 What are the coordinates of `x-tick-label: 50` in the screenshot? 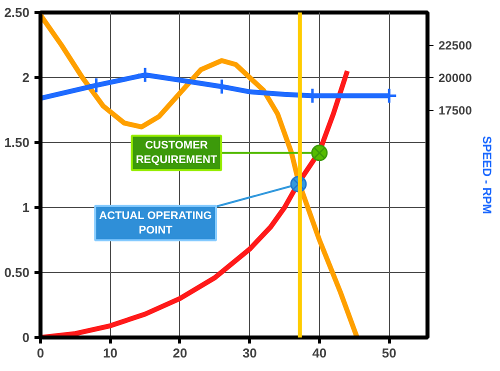 It's located at (389, 353).